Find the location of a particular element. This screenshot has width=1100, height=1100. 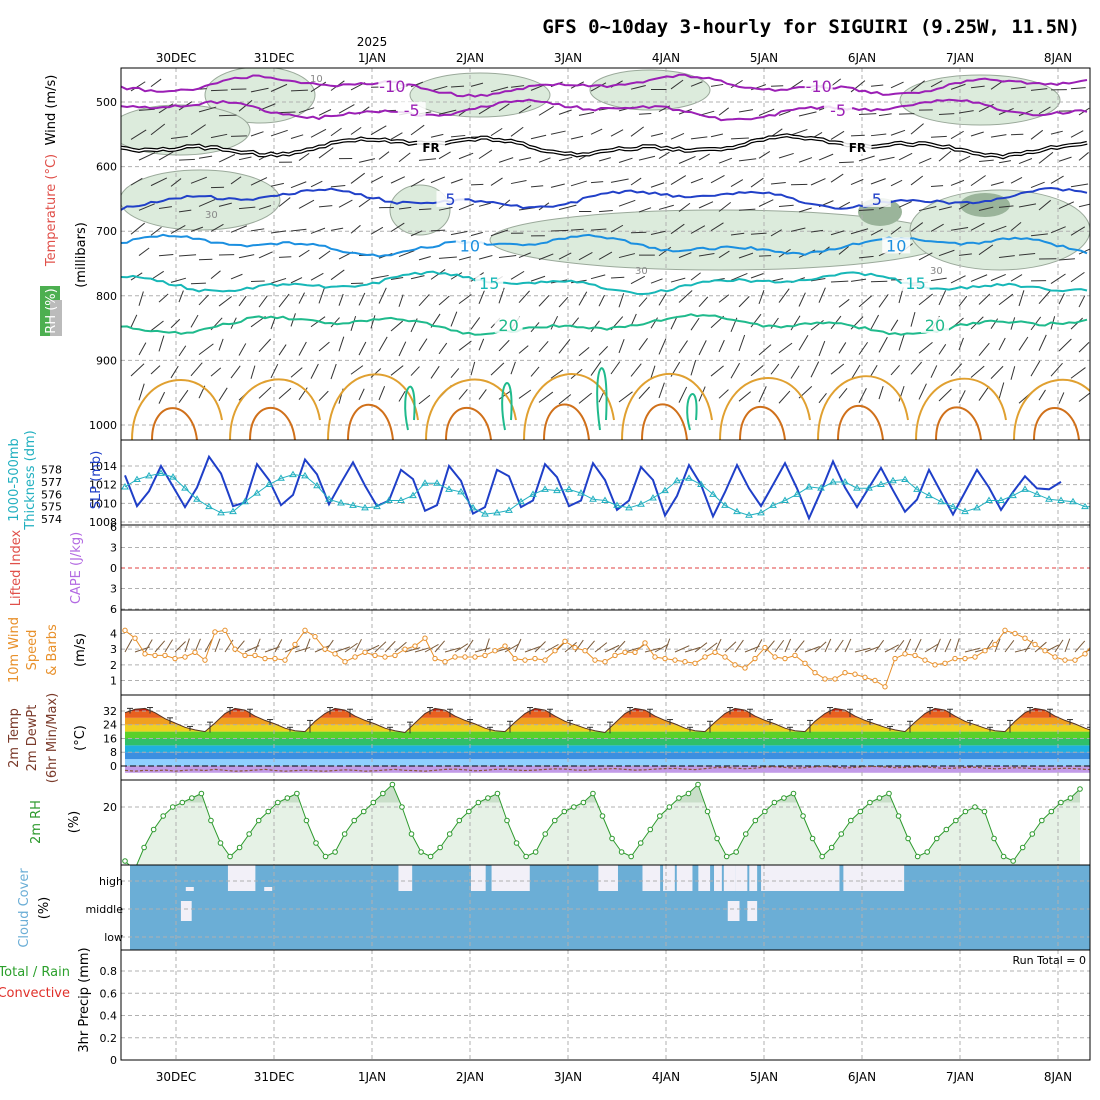

thickness-tick-label: 578 is located at coordinates (51, 470).